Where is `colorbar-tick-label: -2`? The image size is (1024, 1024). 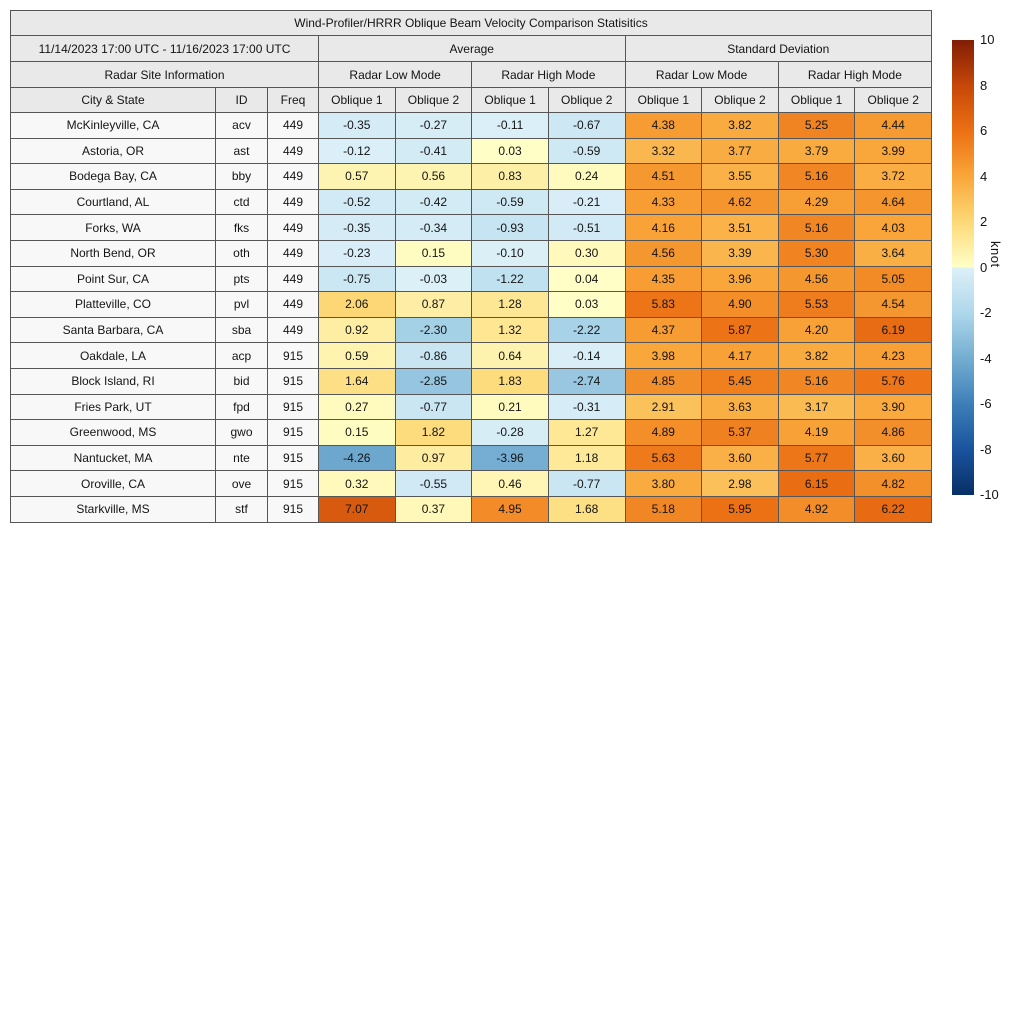
colorbar-tick-label: -2 is located at coordinates (986, 312).